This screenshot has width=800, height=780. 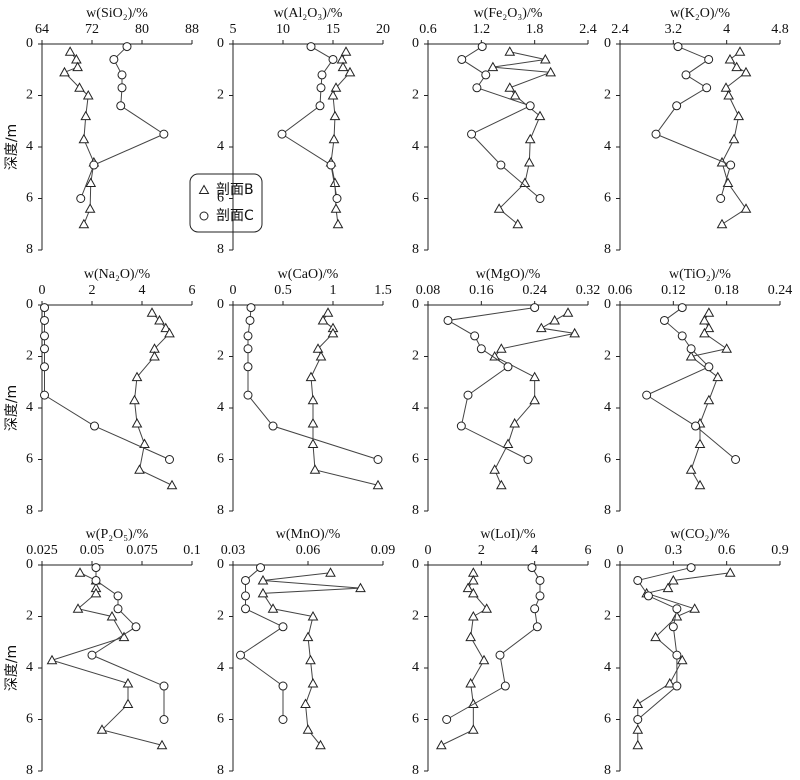 What do you see at coordinates (92, 29) in the screenshot?
I see `x-tick-label: 72` at bounding box center [92, 29].